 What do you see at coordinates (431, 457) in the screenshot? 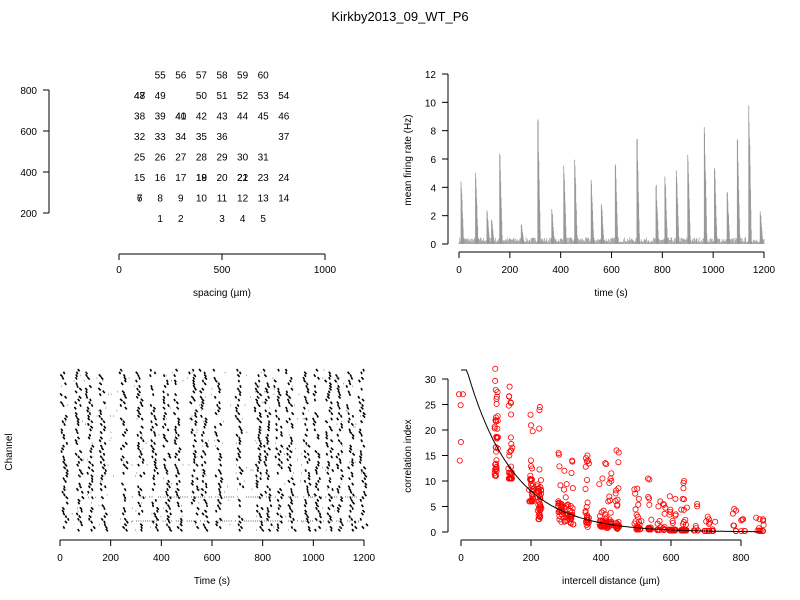
I see `y-tick-label: 15` at bounding box center [431, 457].